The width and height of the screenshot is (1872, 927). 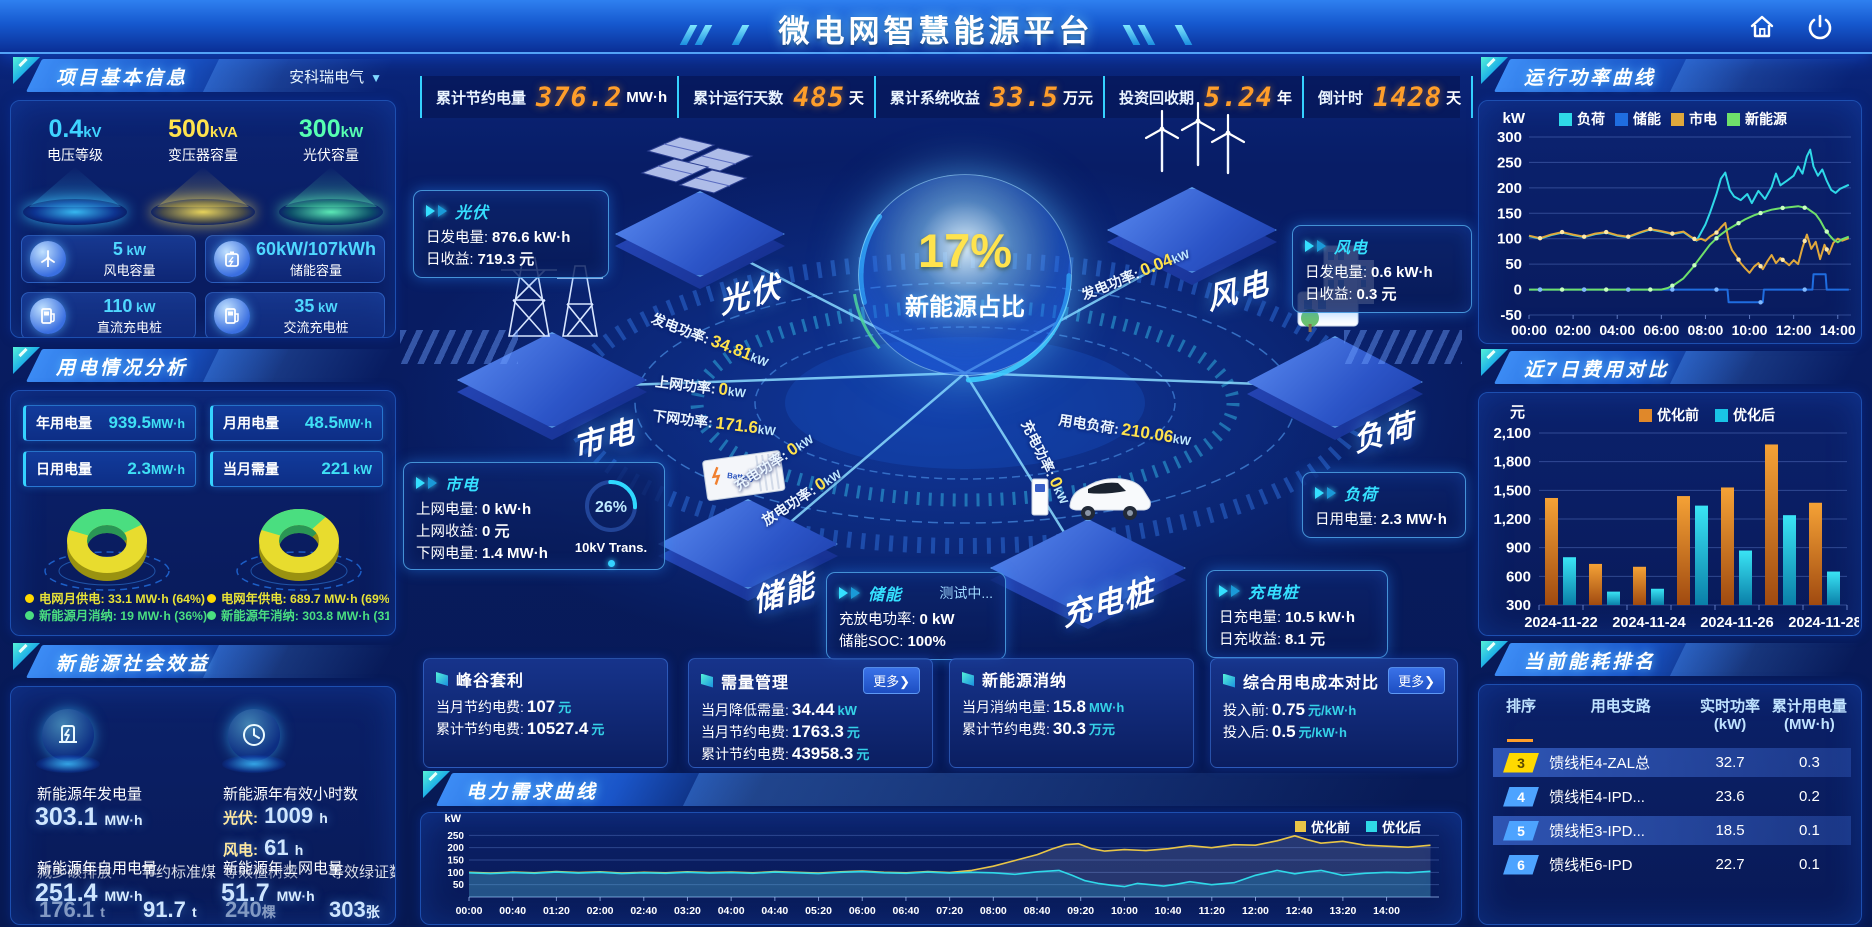 I want to click on transformer-load-pct: 26%, so click(x=611, y=507).